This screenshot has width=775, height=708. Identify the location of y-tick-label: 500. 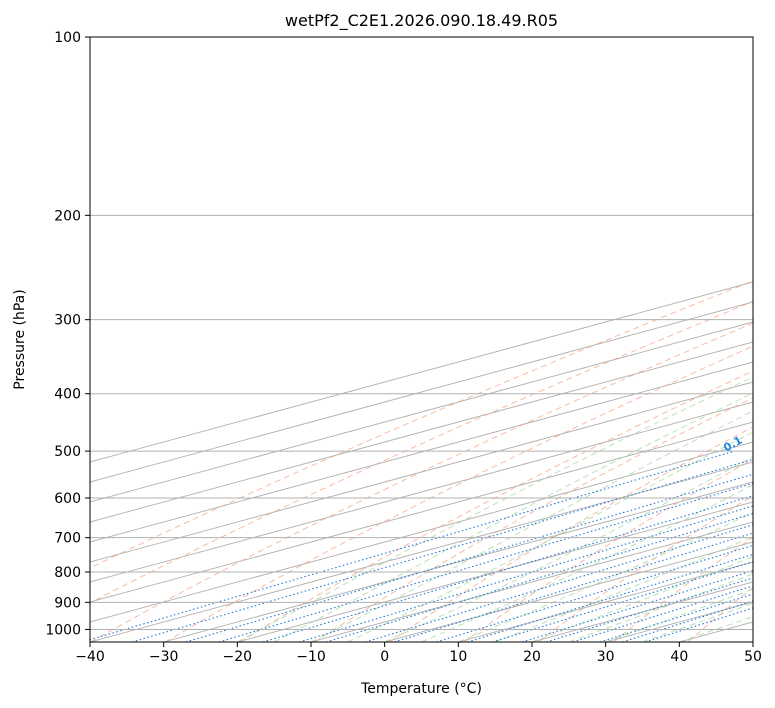
(67, 452).